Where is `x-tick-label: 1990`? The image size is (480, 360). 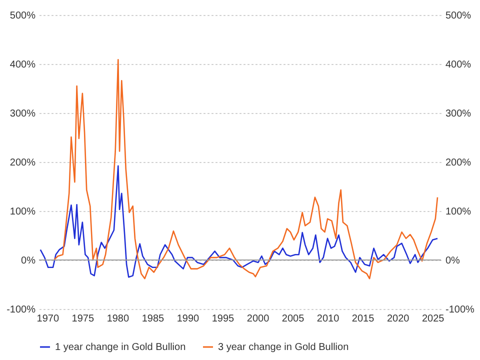
x-tick-label: 1990 is located at coordinates (188, 319).